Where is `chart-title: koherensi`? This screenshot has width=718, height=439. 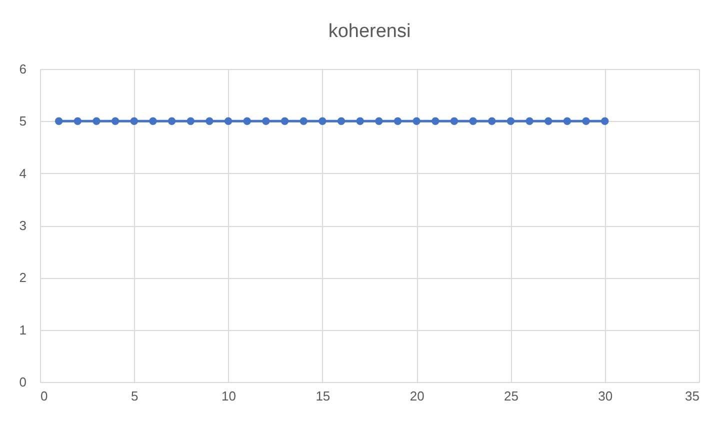
chart-title: koherensi is located at coordinates (369, 31).